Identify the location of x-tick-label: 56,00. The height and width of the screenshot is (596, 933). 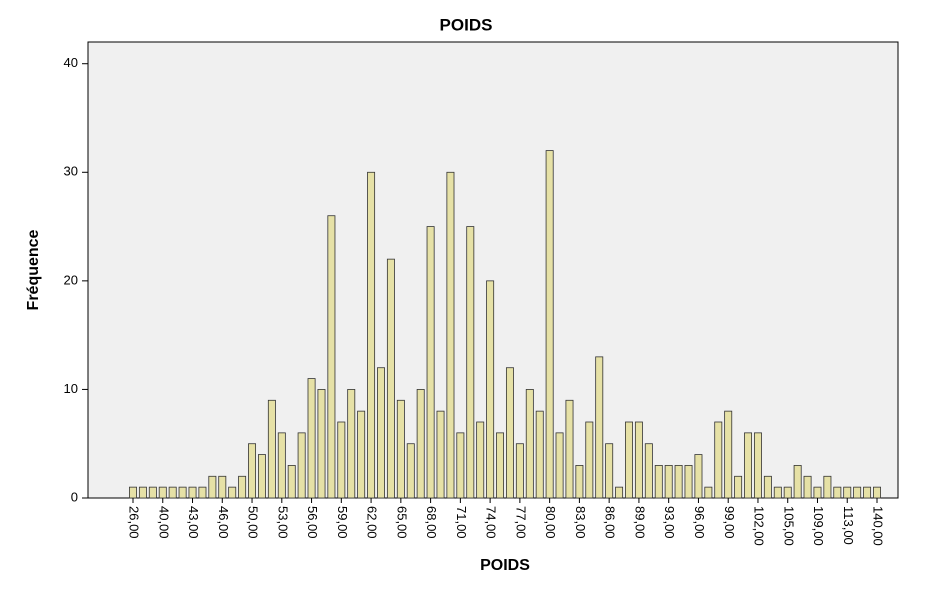
(312, 522).